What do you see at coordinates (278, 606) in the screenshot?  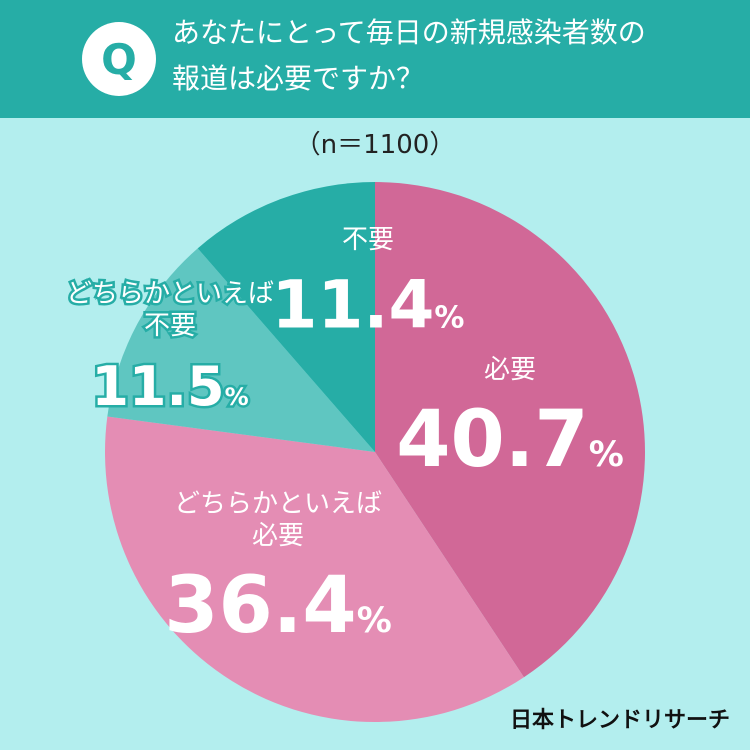 I see `slice-value-label: 36.4%` at bounding box center [278, 606].